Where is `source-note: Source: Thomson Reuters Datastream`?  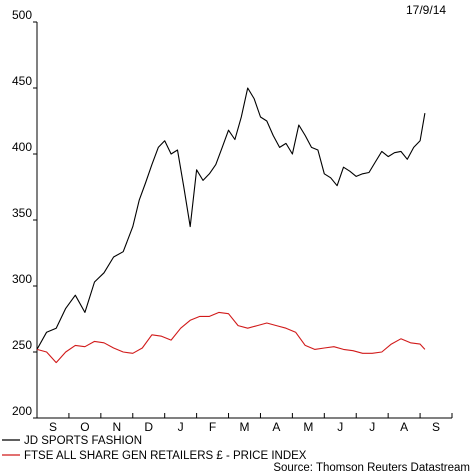
source-note: Source: Thomson Reuters Datastream is located at coordinates (371, 468).